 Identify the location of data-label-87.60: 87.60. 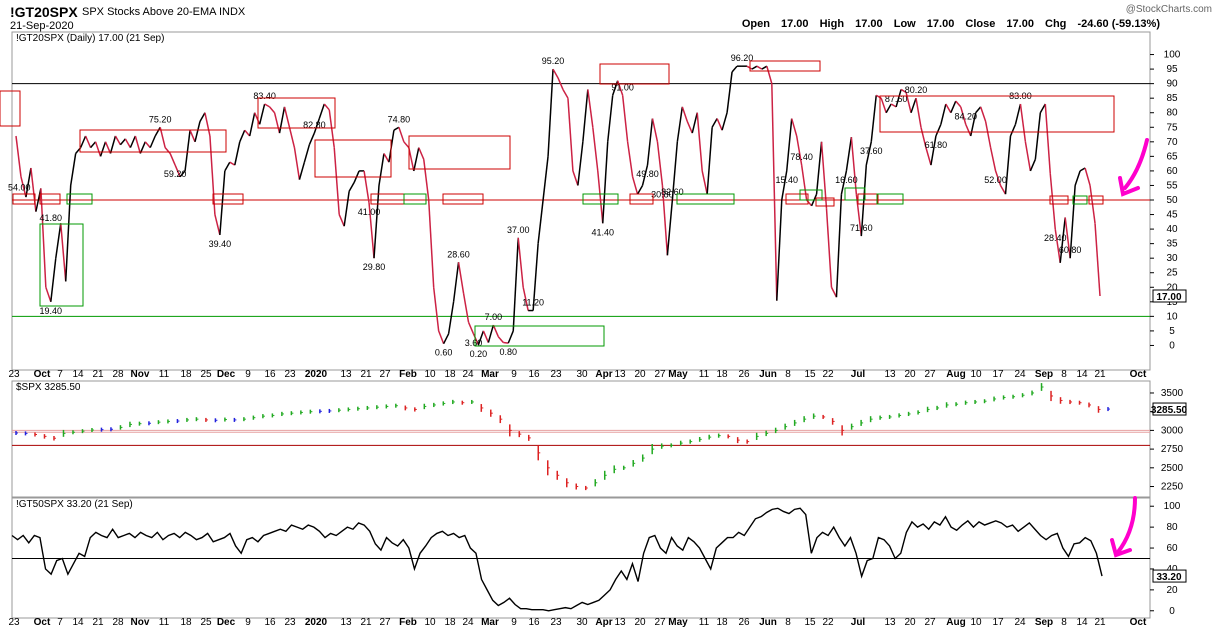
(896, 99).